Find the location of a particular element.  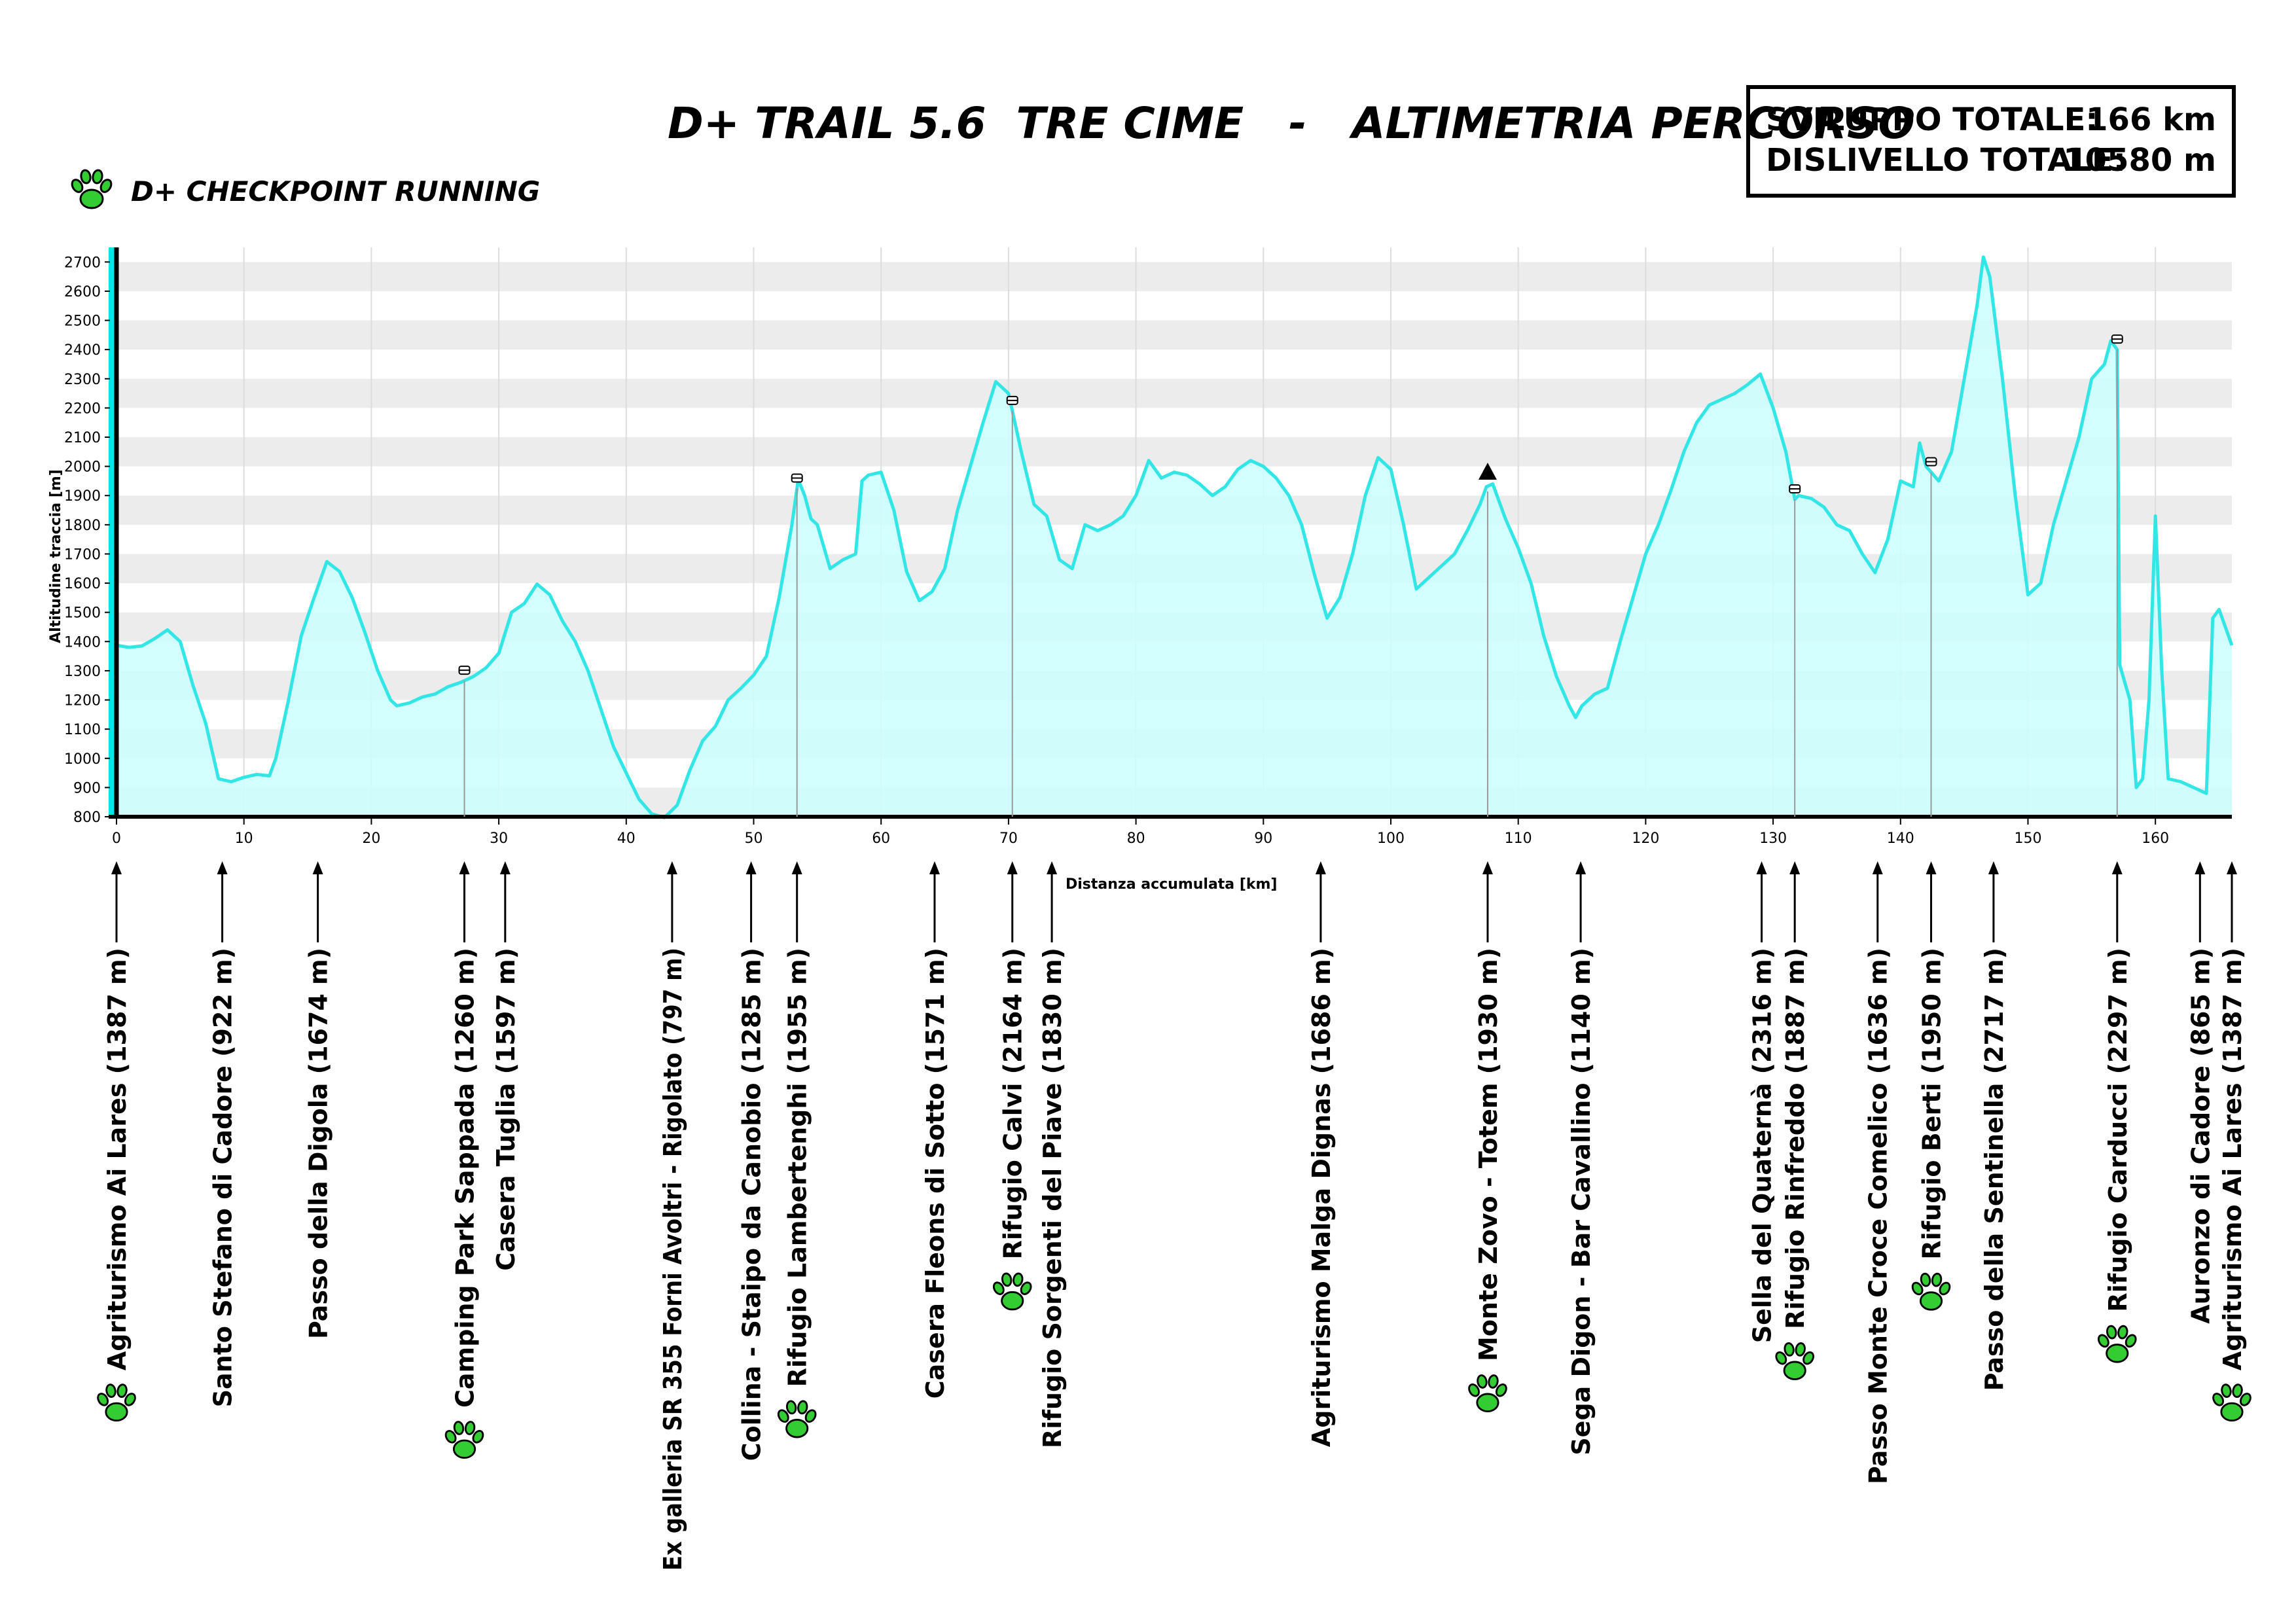

x-tick-label: 20 is located at coordinates (371, 838).